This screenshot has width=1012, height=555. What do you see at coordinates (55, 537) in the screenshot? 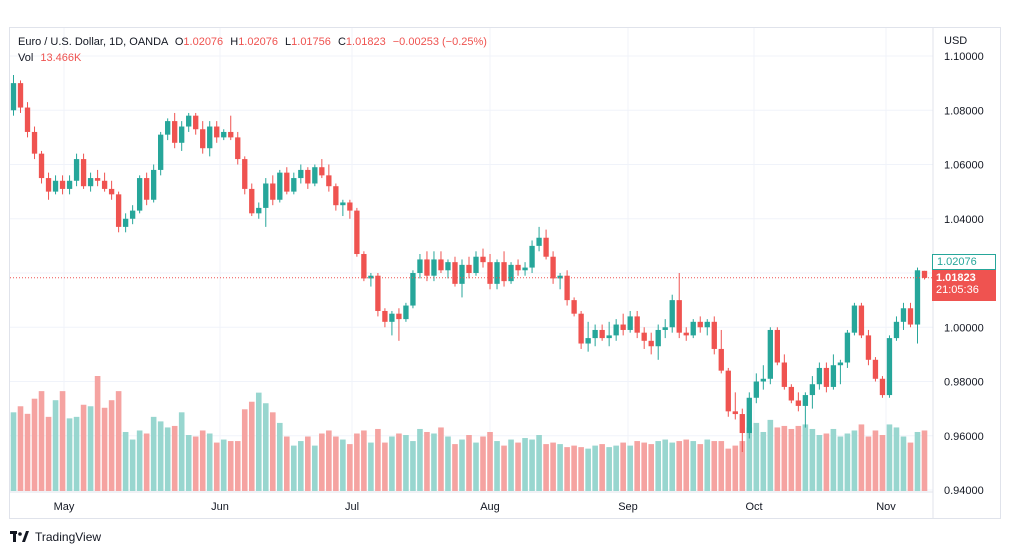
I see `tradingview-logo: TradingView` at bounding box center [55, 537].